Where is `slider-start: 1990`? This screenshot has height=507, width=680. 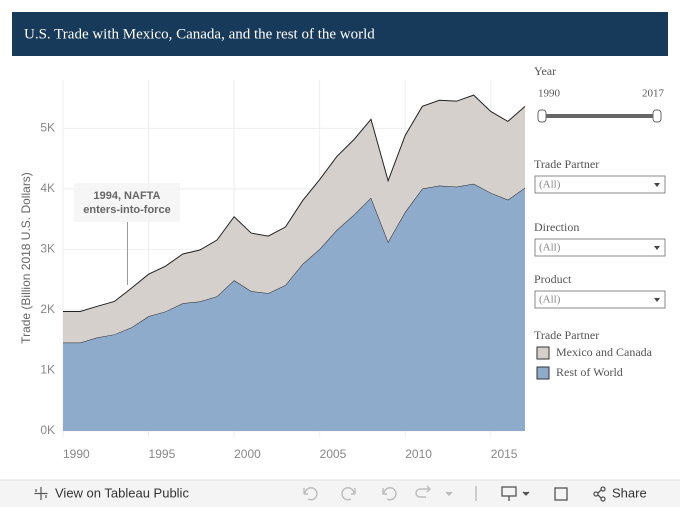 slider-start: 1990 is located at coordinates (549, 94).